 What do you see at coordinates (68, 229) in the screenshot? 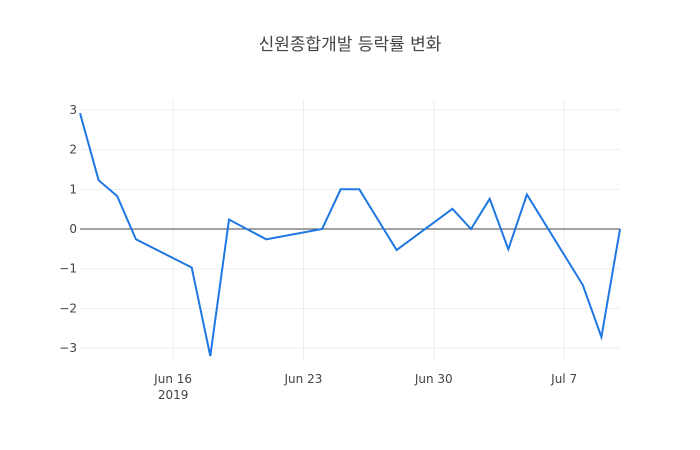
I see `y-axis: 3 2 1 0 −1 −2 −3` at bounding box center [68, 229].